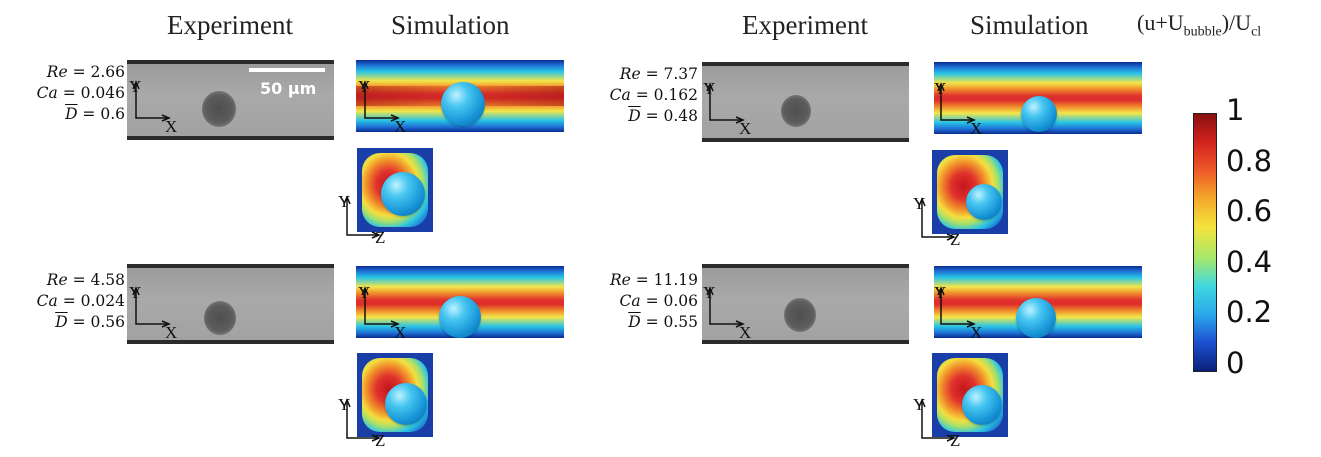 The height and width of the screenshot is (457, 1321). Describe the element at coordinates (1205, 242) in the screenshot. I see `colorbar` at that location.